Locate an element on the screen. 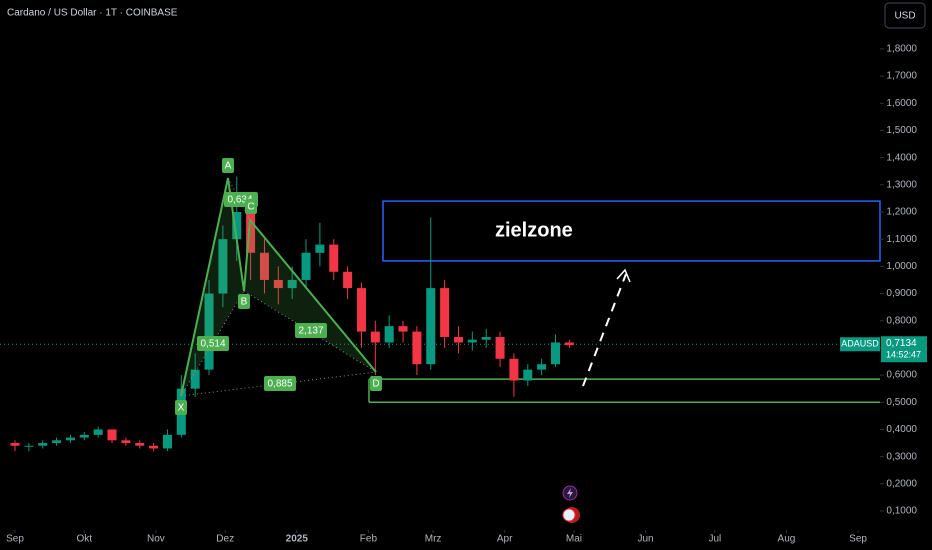  x-tick-label: Dez is located at coordinates (225, 539).